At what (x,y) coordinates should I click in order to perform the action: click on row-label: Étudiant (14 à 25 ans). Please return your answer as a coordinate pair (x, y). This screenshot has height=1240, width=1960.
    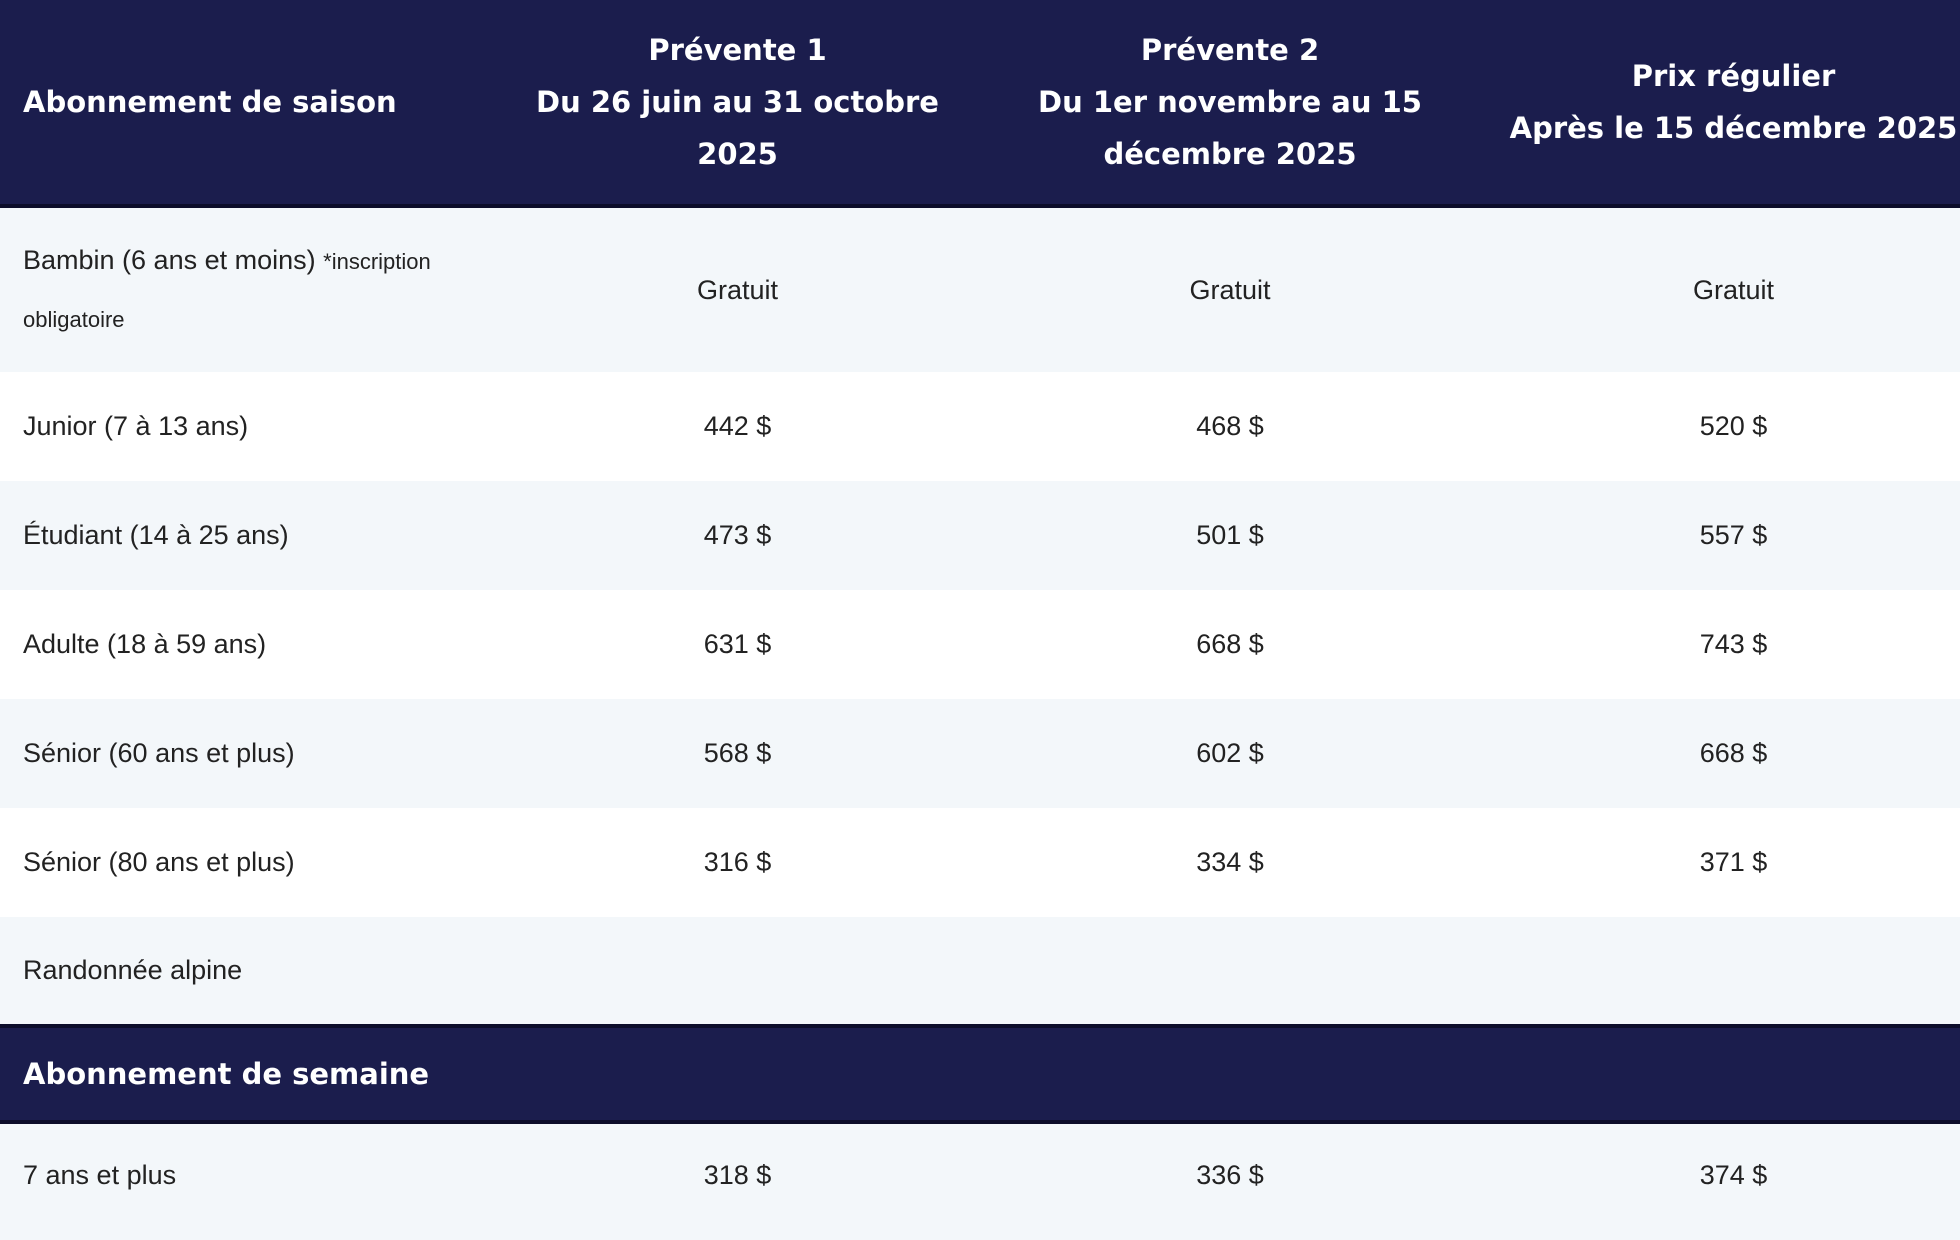
    Looking at the image, I should click on (156, 535).